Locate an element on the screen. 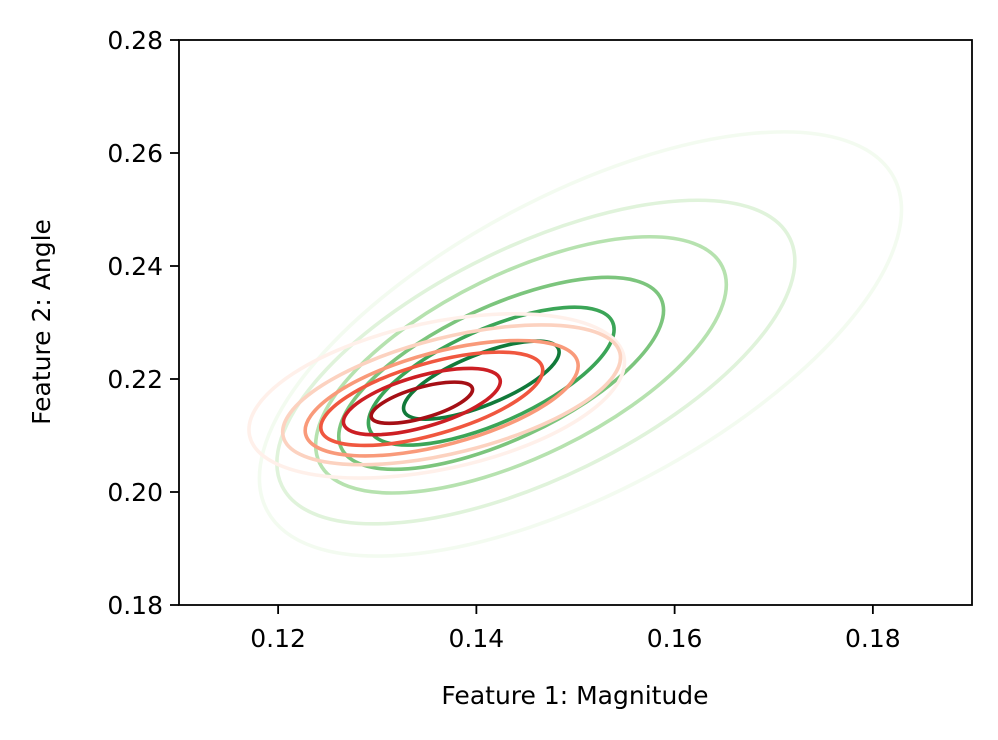  y-tick-label: 0.28 is located at coordinates (135, 40).